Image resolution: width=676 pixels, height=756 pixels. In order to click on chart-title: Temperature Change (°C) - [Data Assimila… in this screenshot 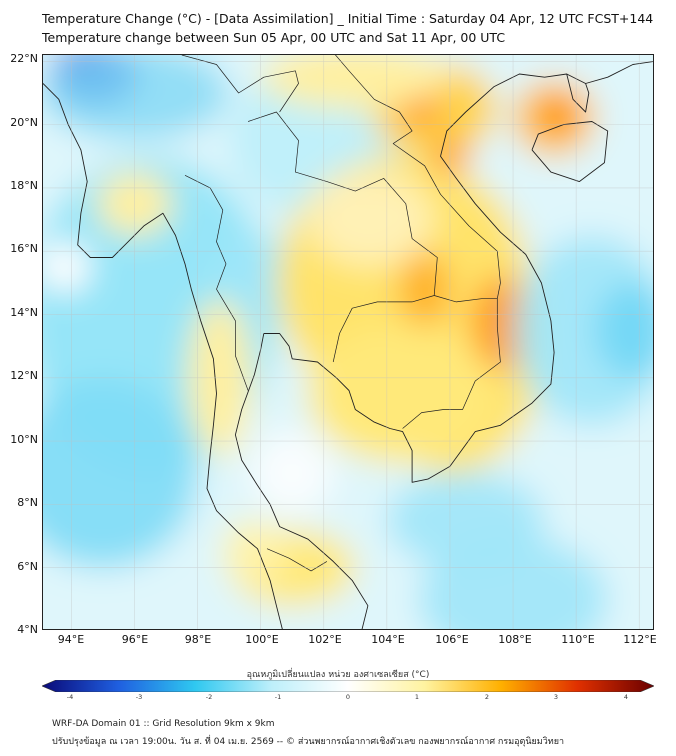, I will do `click(348, 18)`.